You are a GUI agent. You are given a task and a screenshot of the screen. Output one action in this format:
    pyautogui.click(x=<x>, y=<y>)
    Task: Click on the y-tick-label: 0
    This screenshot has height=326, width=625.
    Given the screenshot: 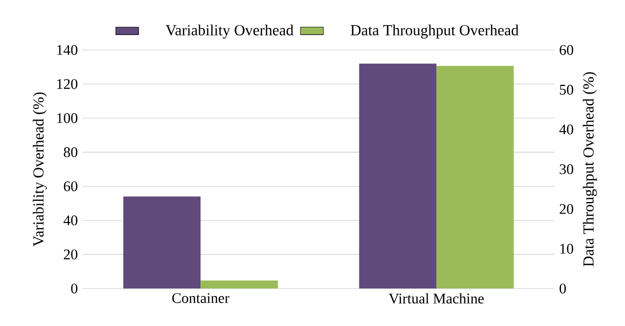 What is the action you would take?
    pyautogui.click(x=74, y=288)
    